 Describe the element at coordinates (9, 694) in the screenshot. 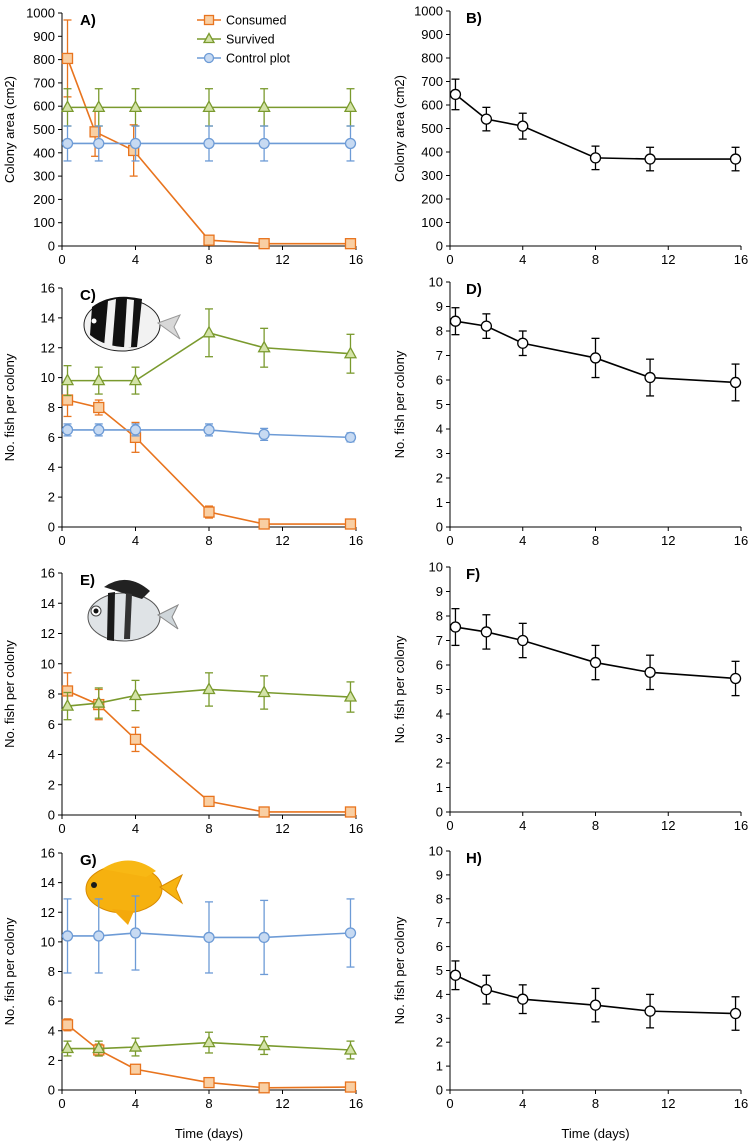

I see `y-axis-label: No. fish per colony` at that location.